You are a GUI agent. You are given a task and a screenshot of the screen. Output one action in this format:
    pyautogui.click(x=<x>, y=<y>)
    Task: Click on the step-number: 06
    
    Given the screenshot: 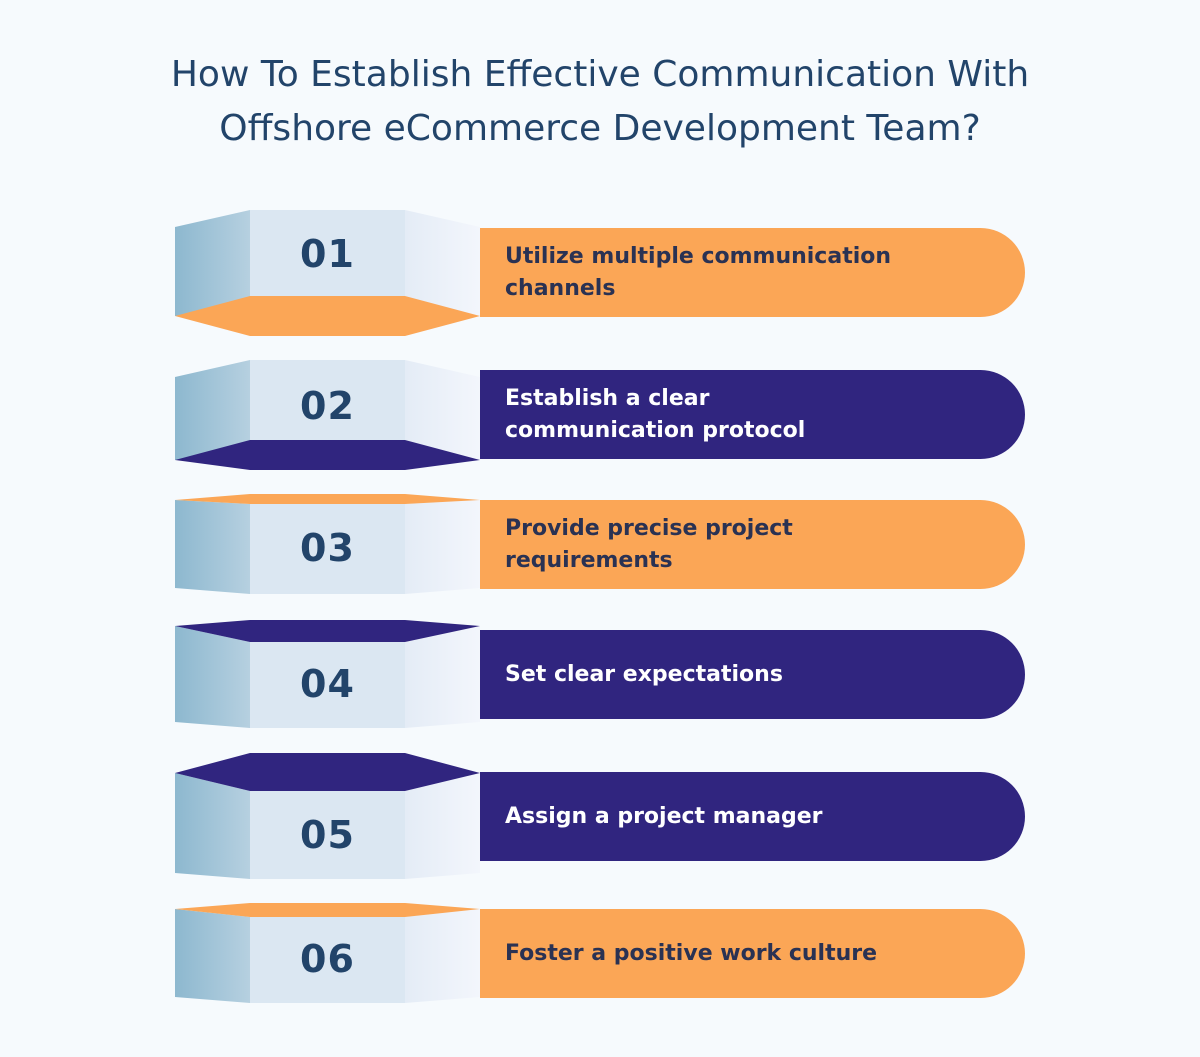 What is the action you would take?
    pyautogui.click(x=327, y=959)
    